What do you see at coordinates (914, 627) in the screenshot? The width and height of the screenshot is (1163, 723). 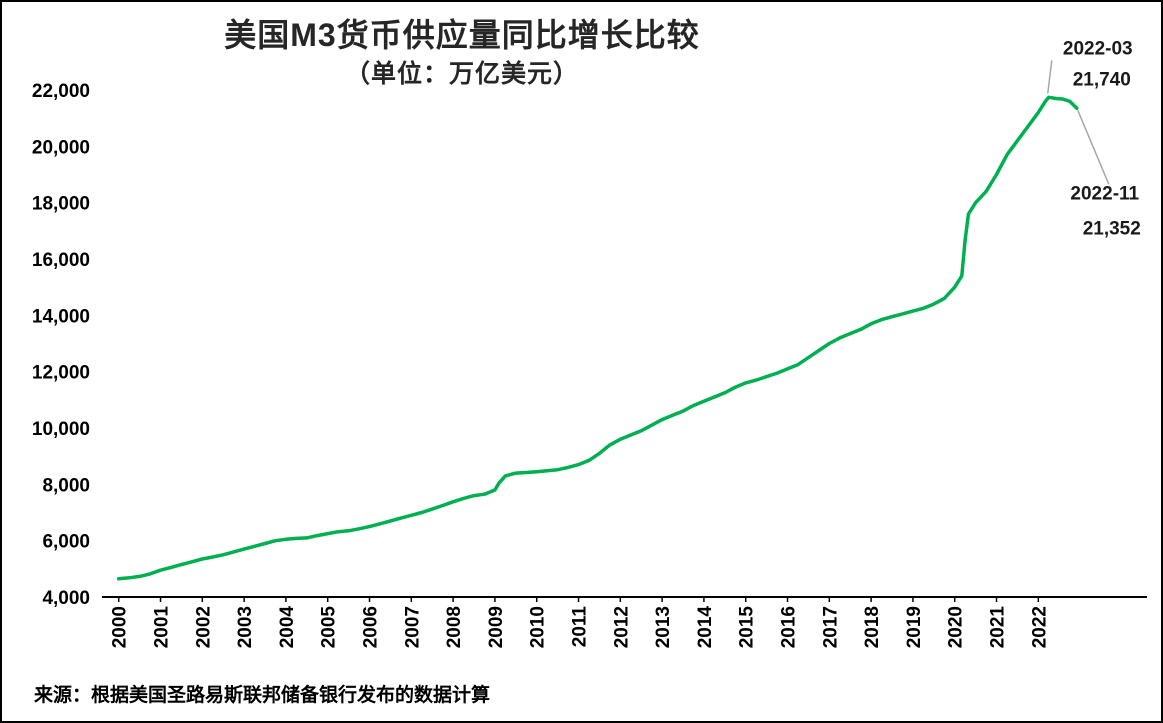 I see `x-axis-label: 2019` at bounding box center [914, 627].